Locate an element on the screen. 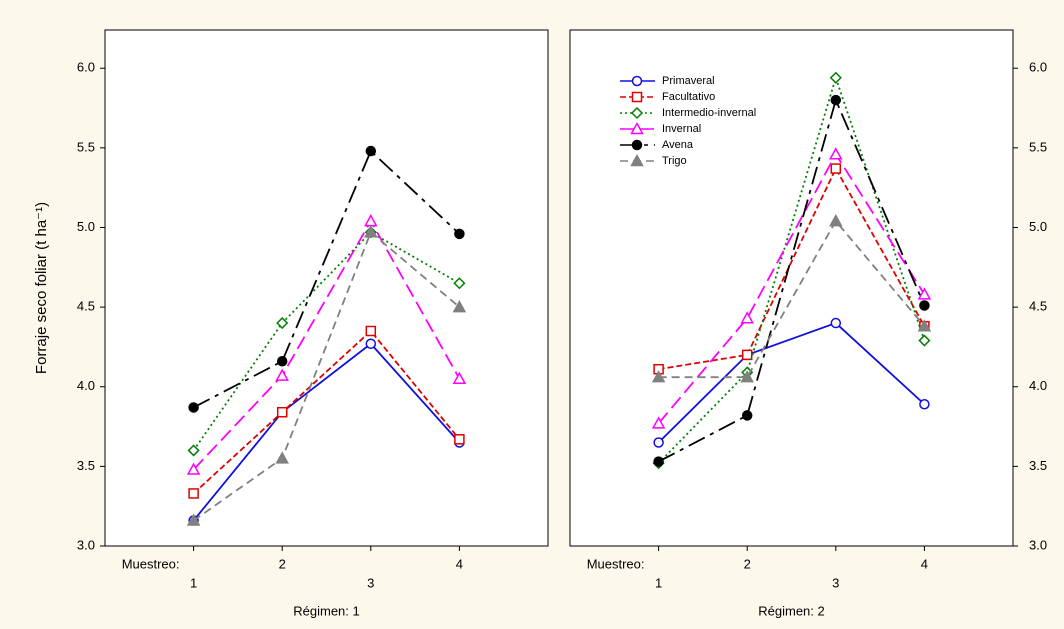  y-axis-label: Forraje seco foliar (t ha⁻¹) is located at coordinates (41, 288).